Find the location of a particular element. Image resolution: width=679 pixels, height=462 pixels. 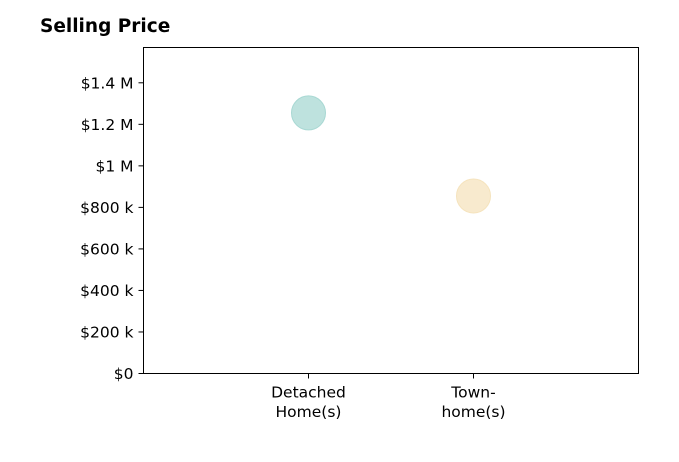

y-tick-label: $1.4 M is located at coordinates (107, 83).